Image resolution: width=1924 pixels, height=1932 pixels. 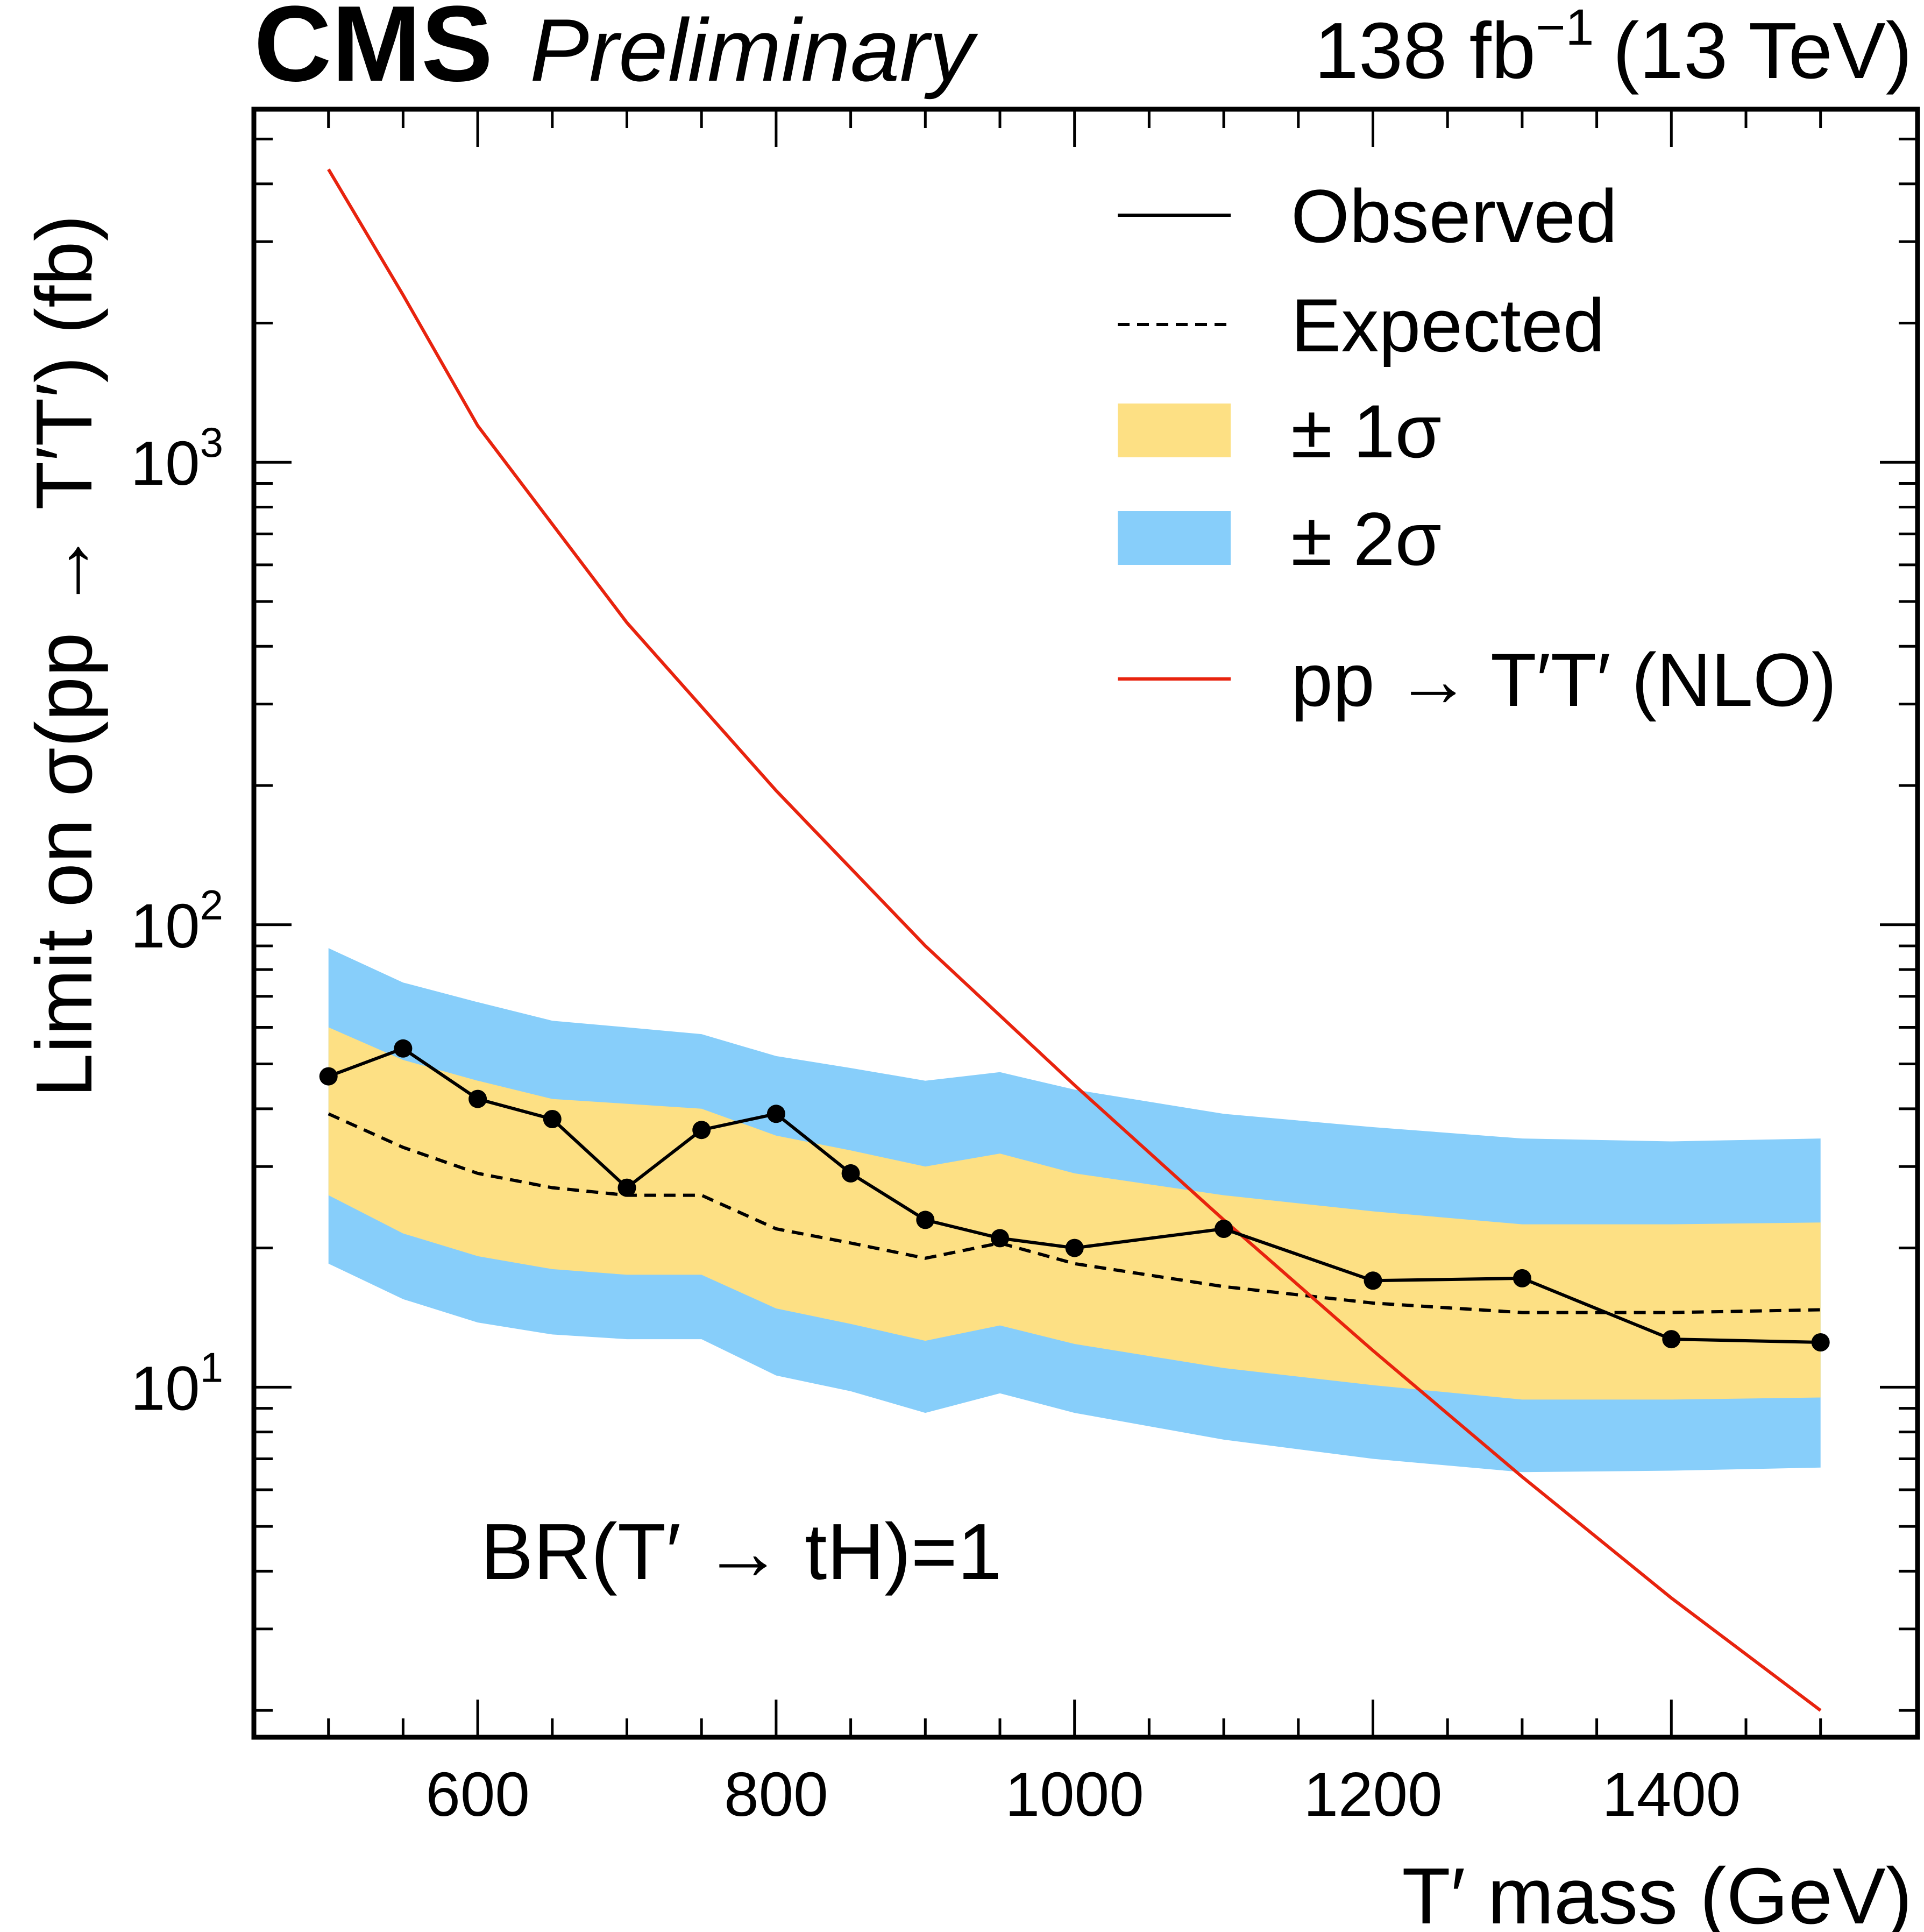 I want to click on lumi-label: 138 fb−1 (13 TeV), so click(x=1613, y=47).